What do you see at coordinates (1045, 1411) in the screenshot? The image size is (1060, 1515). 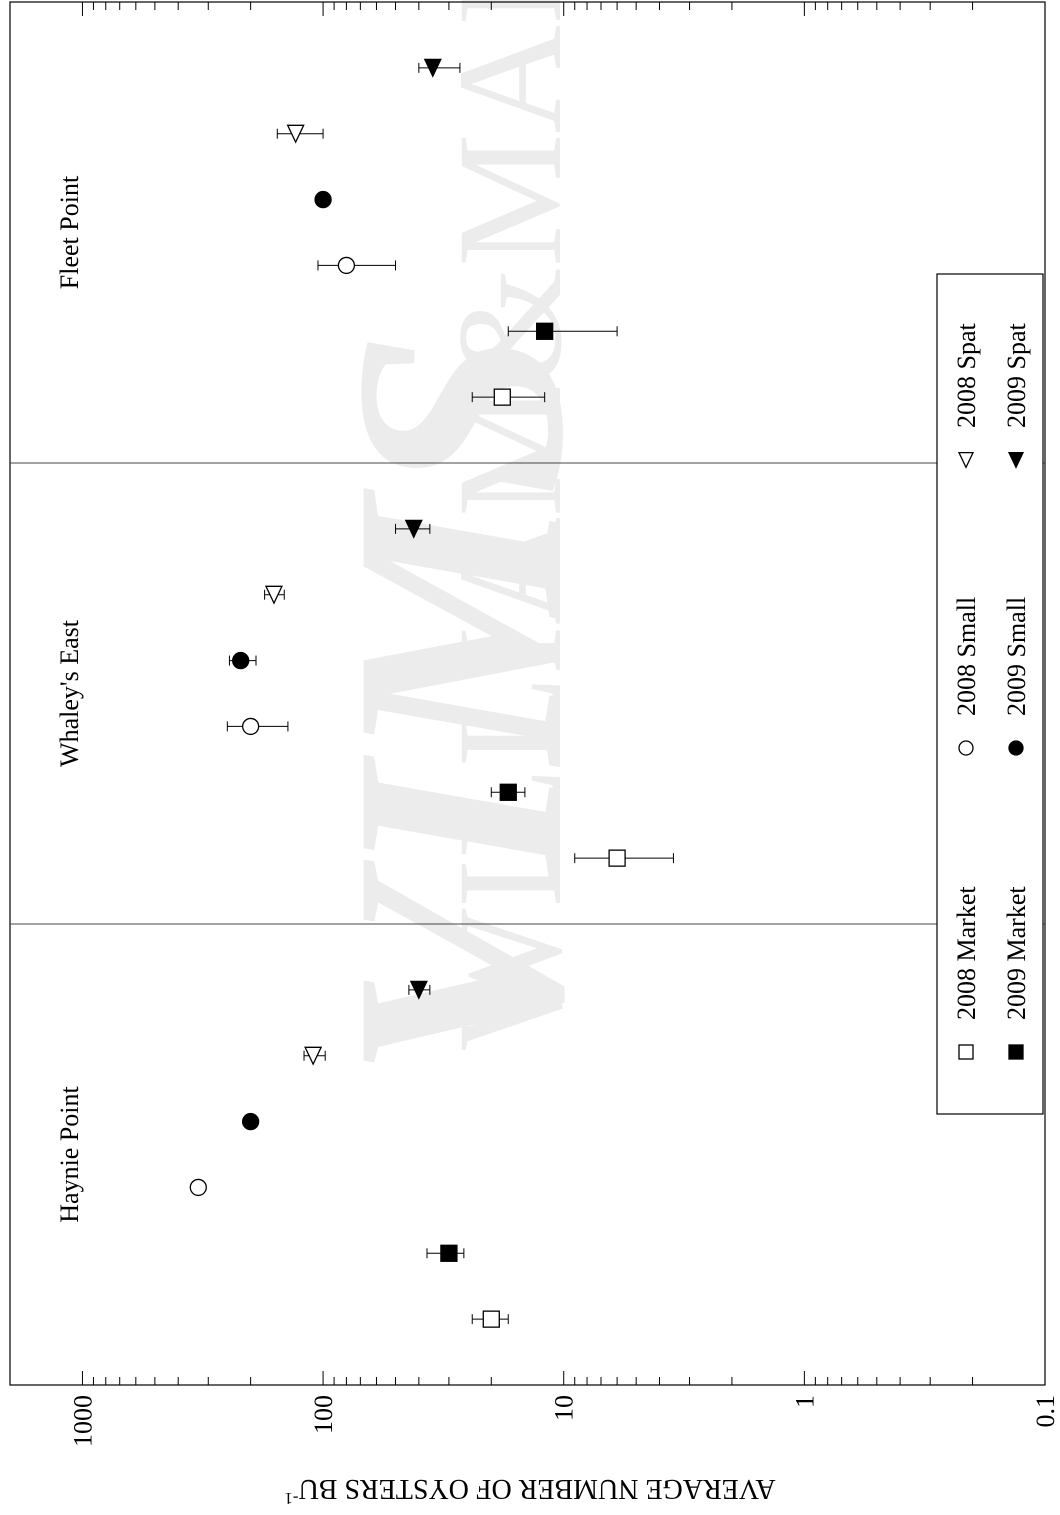 I see `x-tick-label: 0.1` at bounding box center [1045, 1411].